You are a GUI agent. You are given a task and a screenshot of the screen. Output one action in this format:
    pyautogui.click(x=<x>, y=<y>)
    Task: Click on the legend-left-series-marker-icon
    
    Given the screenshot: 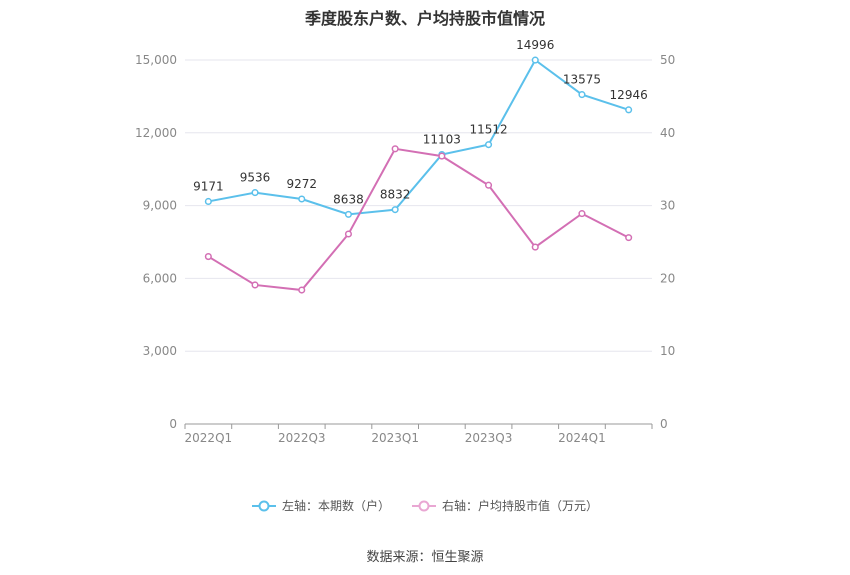 What is the action you would take?
    pyautogui.click(x=263, y=505)
    